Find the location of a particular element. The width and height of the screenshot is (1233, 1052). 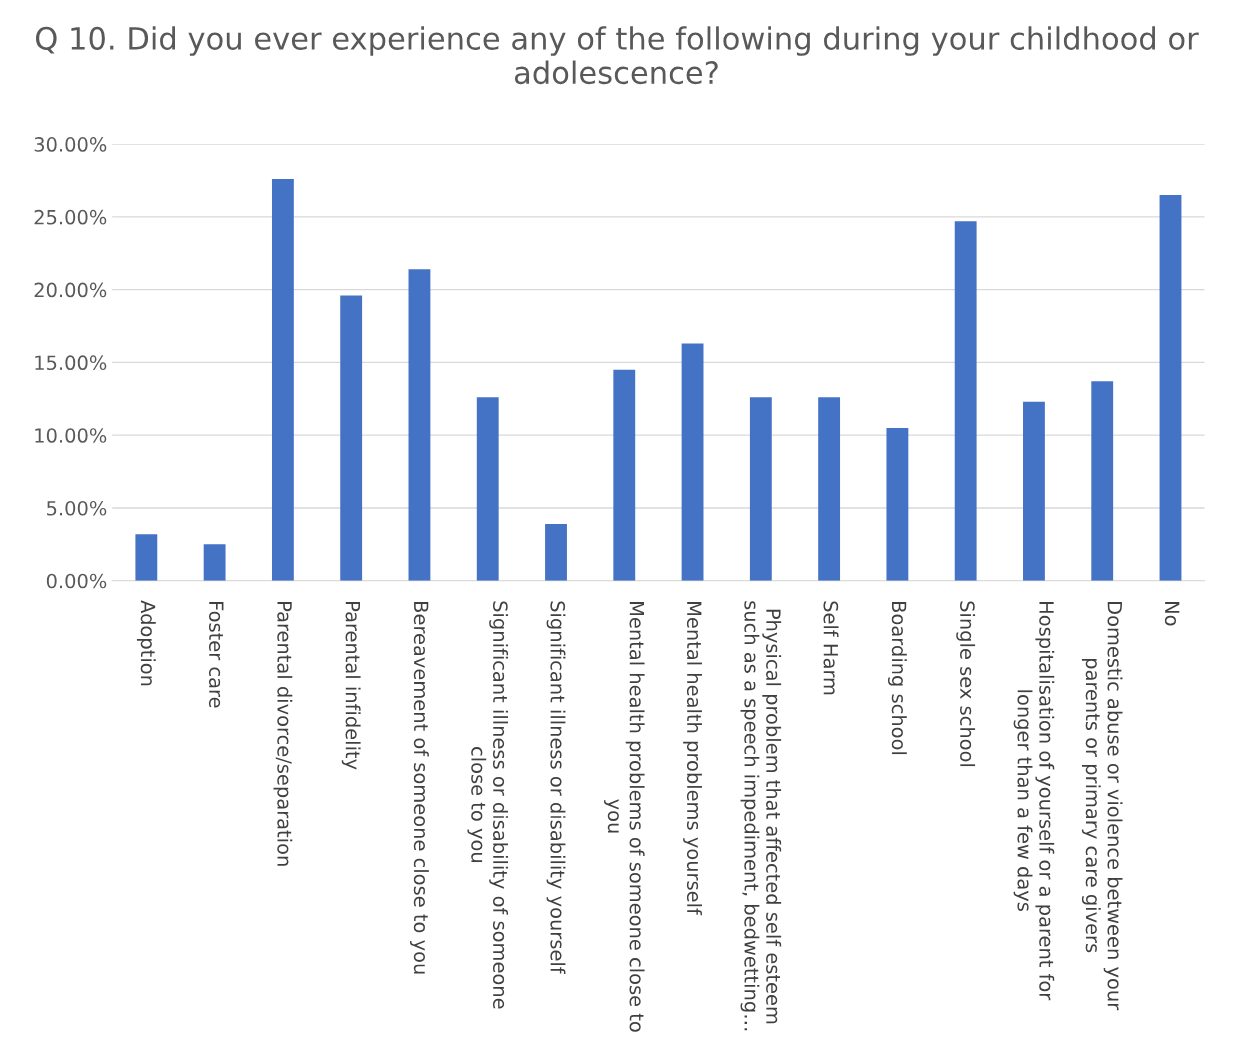

y-tick-label: 30.00% is located at coordinates (70, 144).